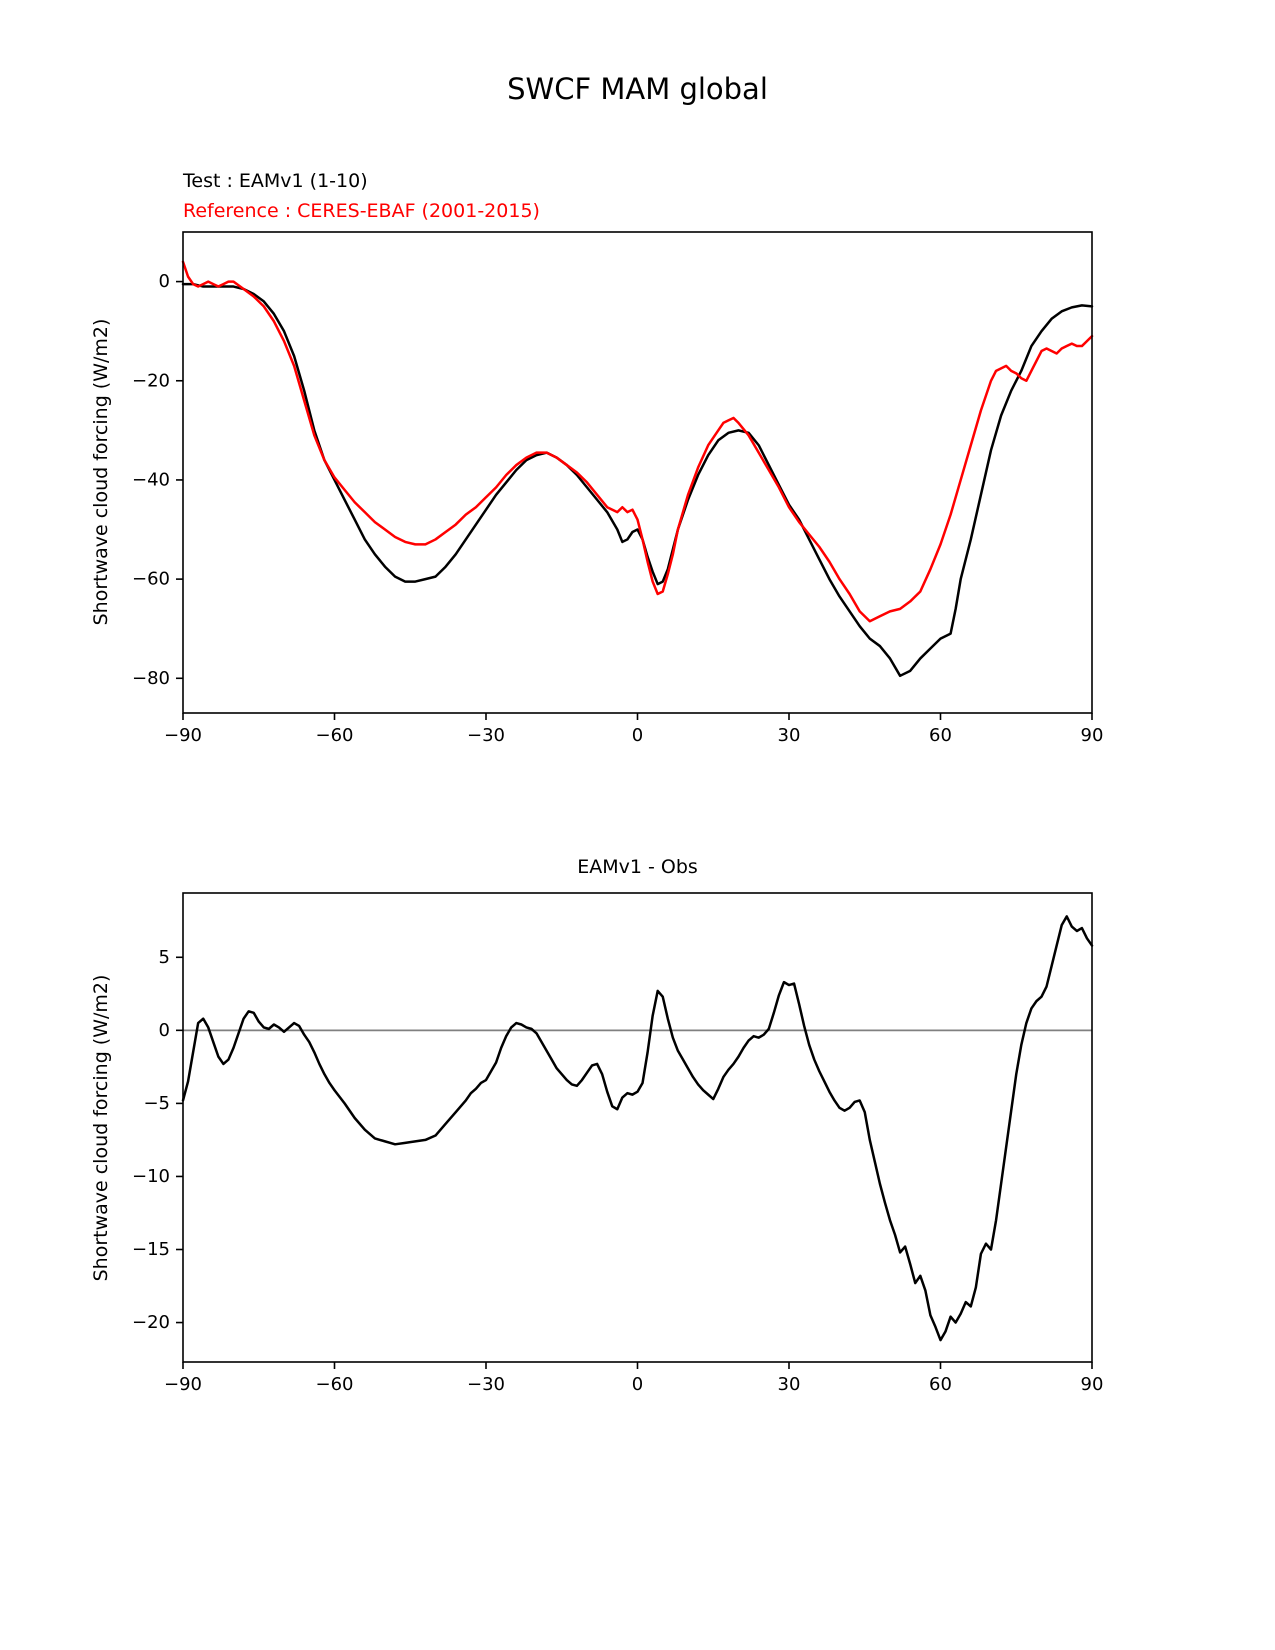 This screenshot has width=1275, height=1650. I want to click on y-tick-label: −10, so click(151, 1176).